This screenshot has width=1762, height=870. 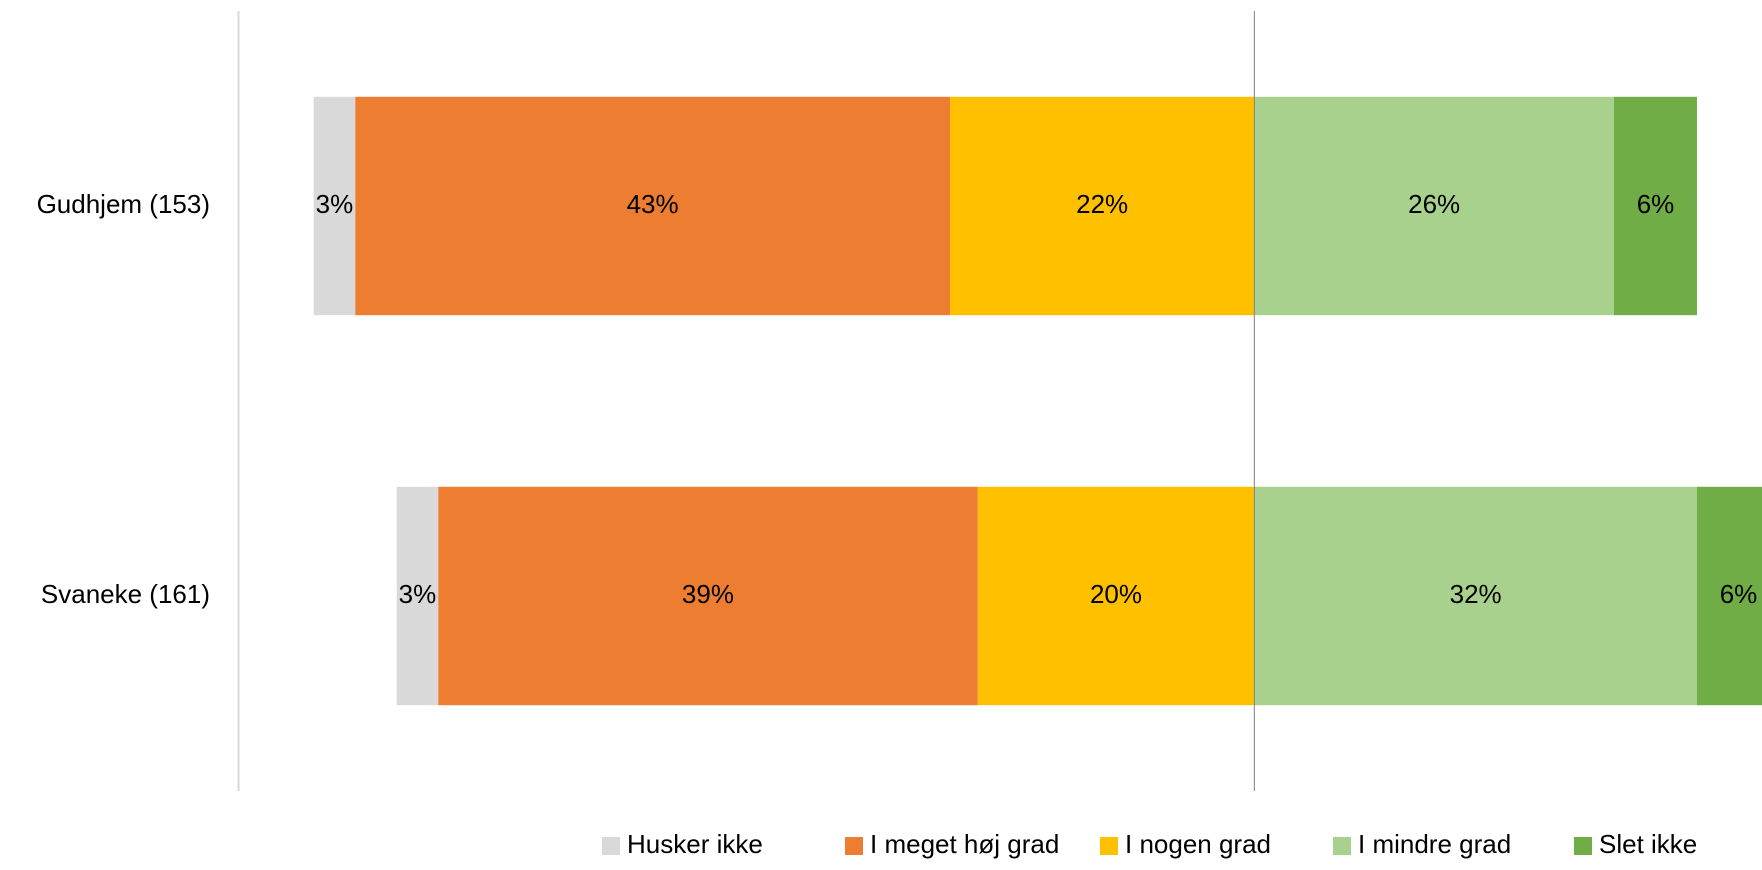 I want to click on data-label: 32%, so click(x=1476, y=594).